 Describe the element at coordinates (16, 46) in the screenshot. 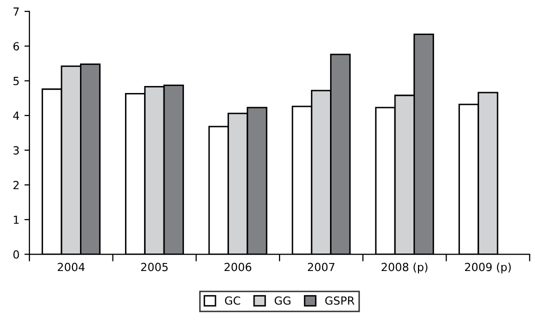

I see `y-tick-label: 6` at that location.